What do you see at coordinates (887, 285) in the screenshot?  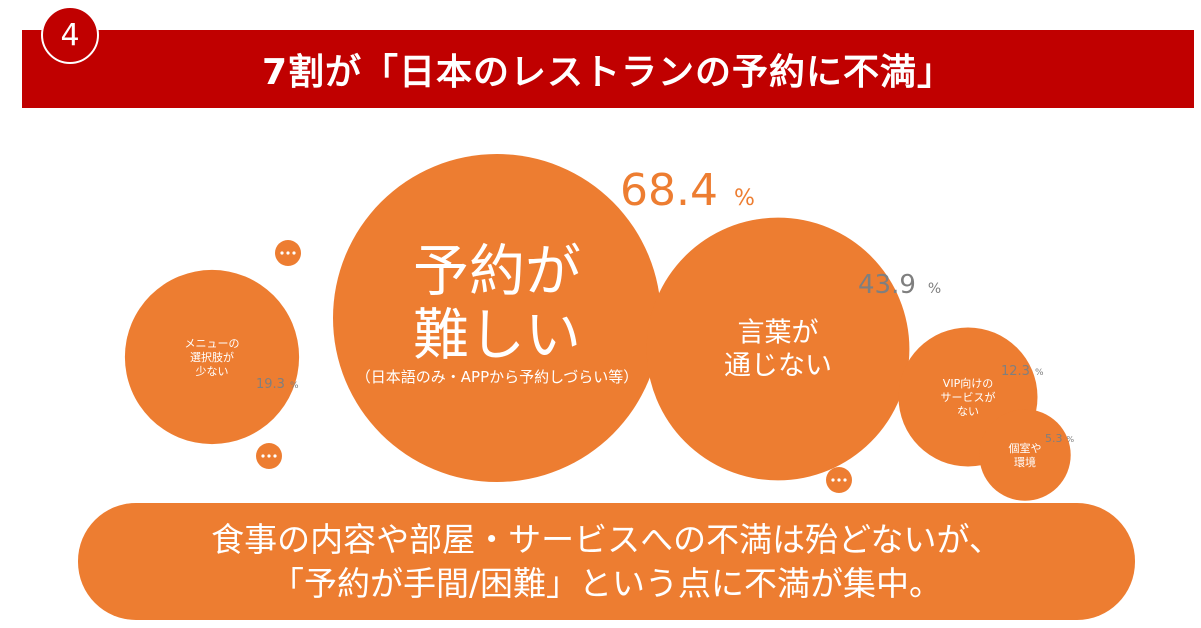 I see `value-number: 43.9` at bounding box center [887, 285].